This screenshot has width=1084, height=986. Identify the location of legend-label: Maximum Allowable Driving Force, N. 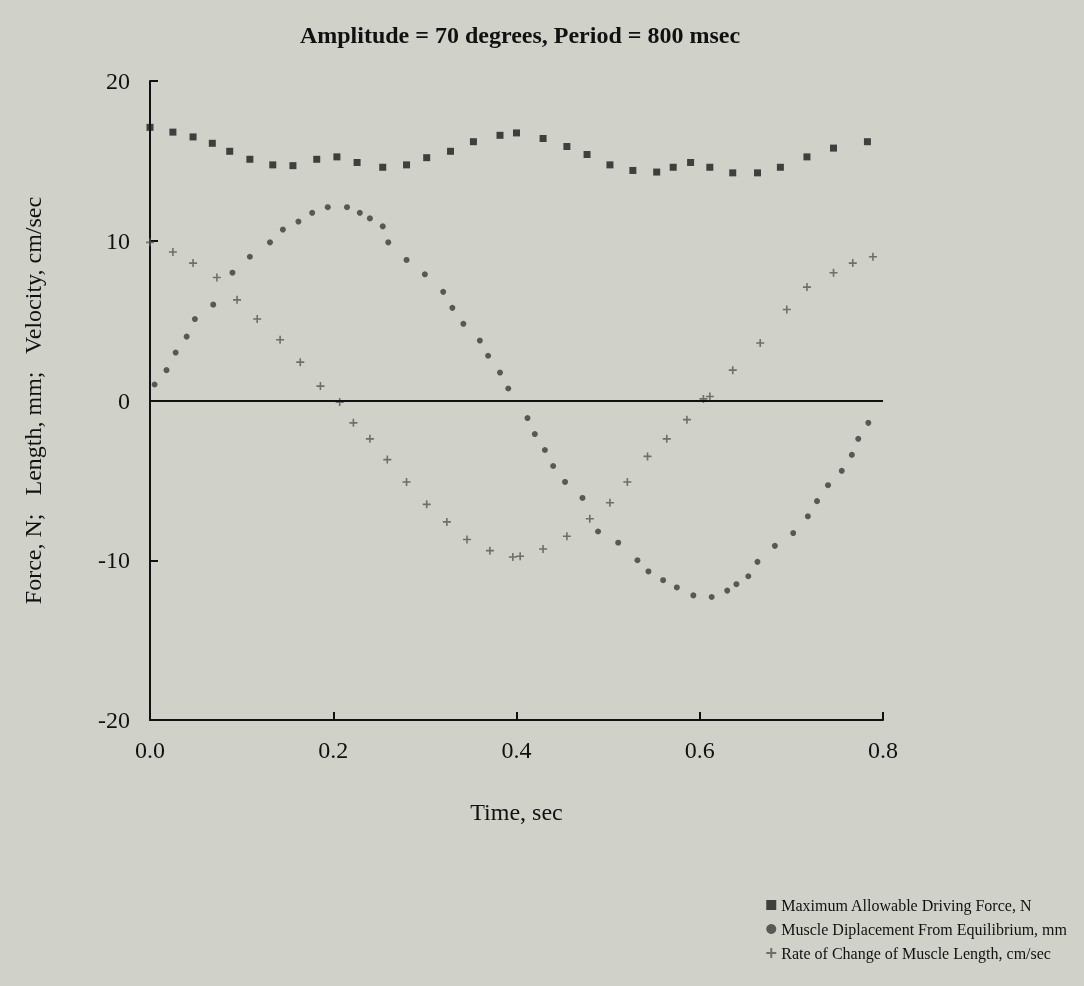
(906, 905).